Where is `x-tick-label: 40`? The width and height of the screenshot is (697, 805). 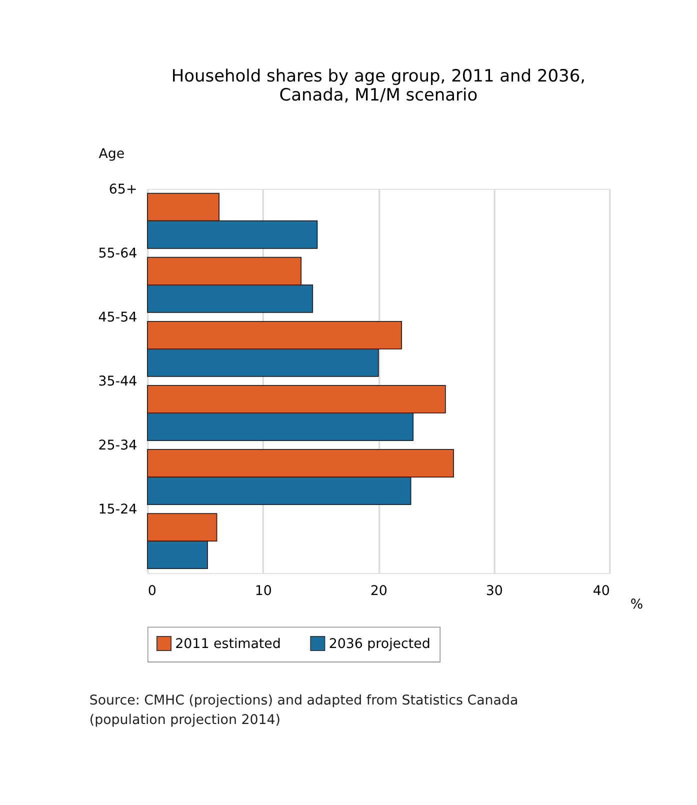
x-tick-label: 40 is located at coordinates (601, 591).